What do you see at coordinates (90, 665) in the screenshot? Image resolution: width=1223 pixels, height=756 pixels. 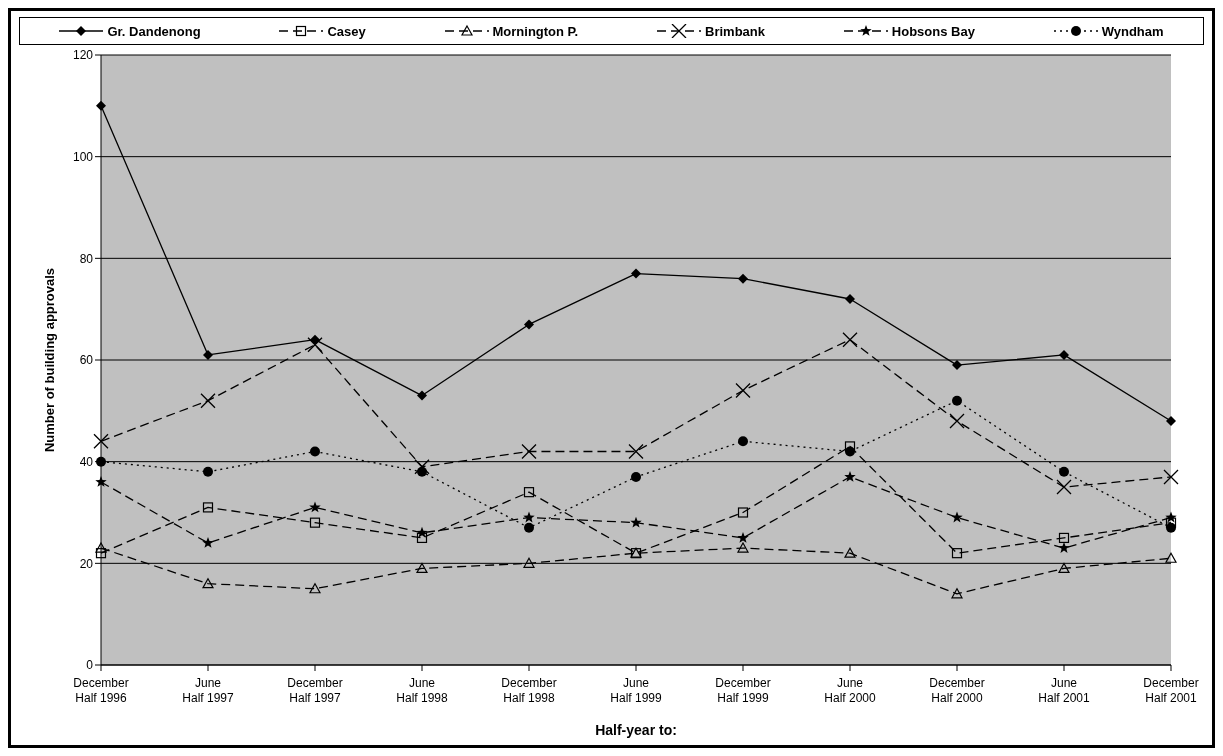 I see `y-tick-label: 0` at bounding box center [90, 665].